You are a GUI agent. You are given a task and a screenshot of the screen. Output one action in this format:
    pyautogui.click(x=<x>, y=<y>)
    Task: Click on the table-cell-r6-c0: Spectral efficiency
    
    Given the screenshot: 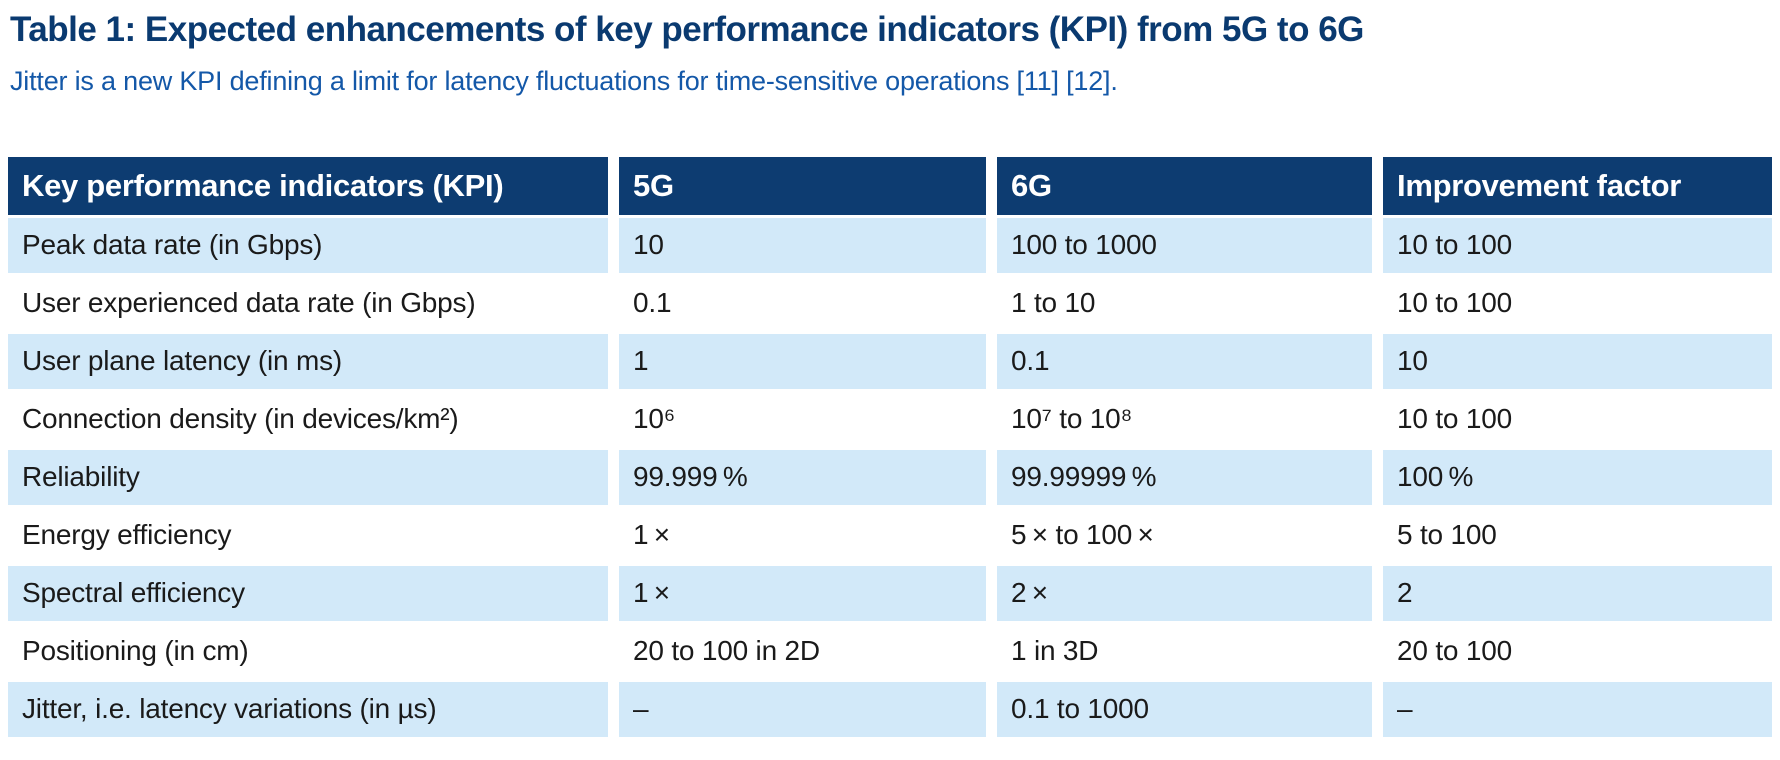 What is the action you would take?
    pyautogui.click(x=308, y=593)
    